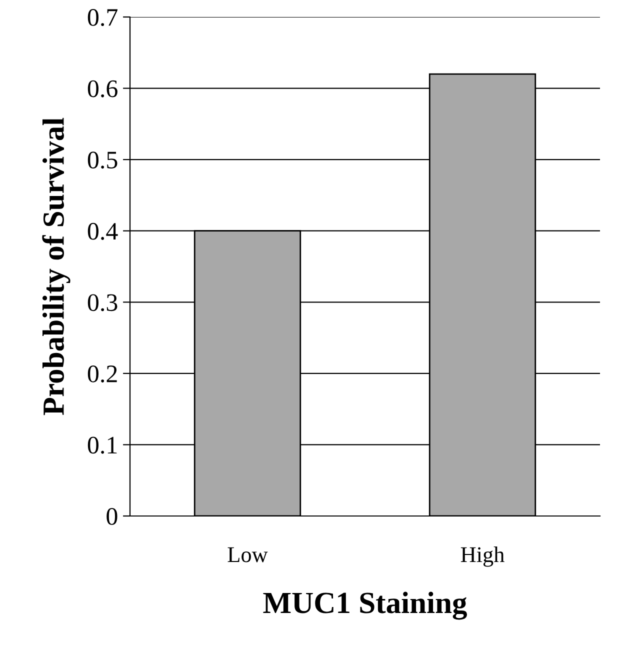 The width and height of the screenshot is (626, 648). I want to click on y-tick-label: 0, so click(112, 516).